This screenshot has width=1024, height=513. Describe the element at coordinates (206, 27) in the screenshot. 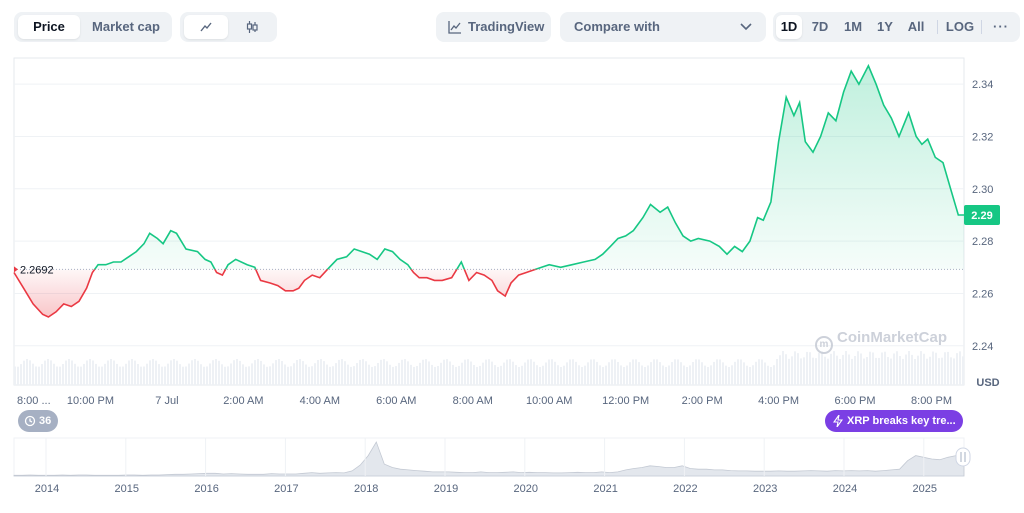

I see `line-chart-button` at that location.